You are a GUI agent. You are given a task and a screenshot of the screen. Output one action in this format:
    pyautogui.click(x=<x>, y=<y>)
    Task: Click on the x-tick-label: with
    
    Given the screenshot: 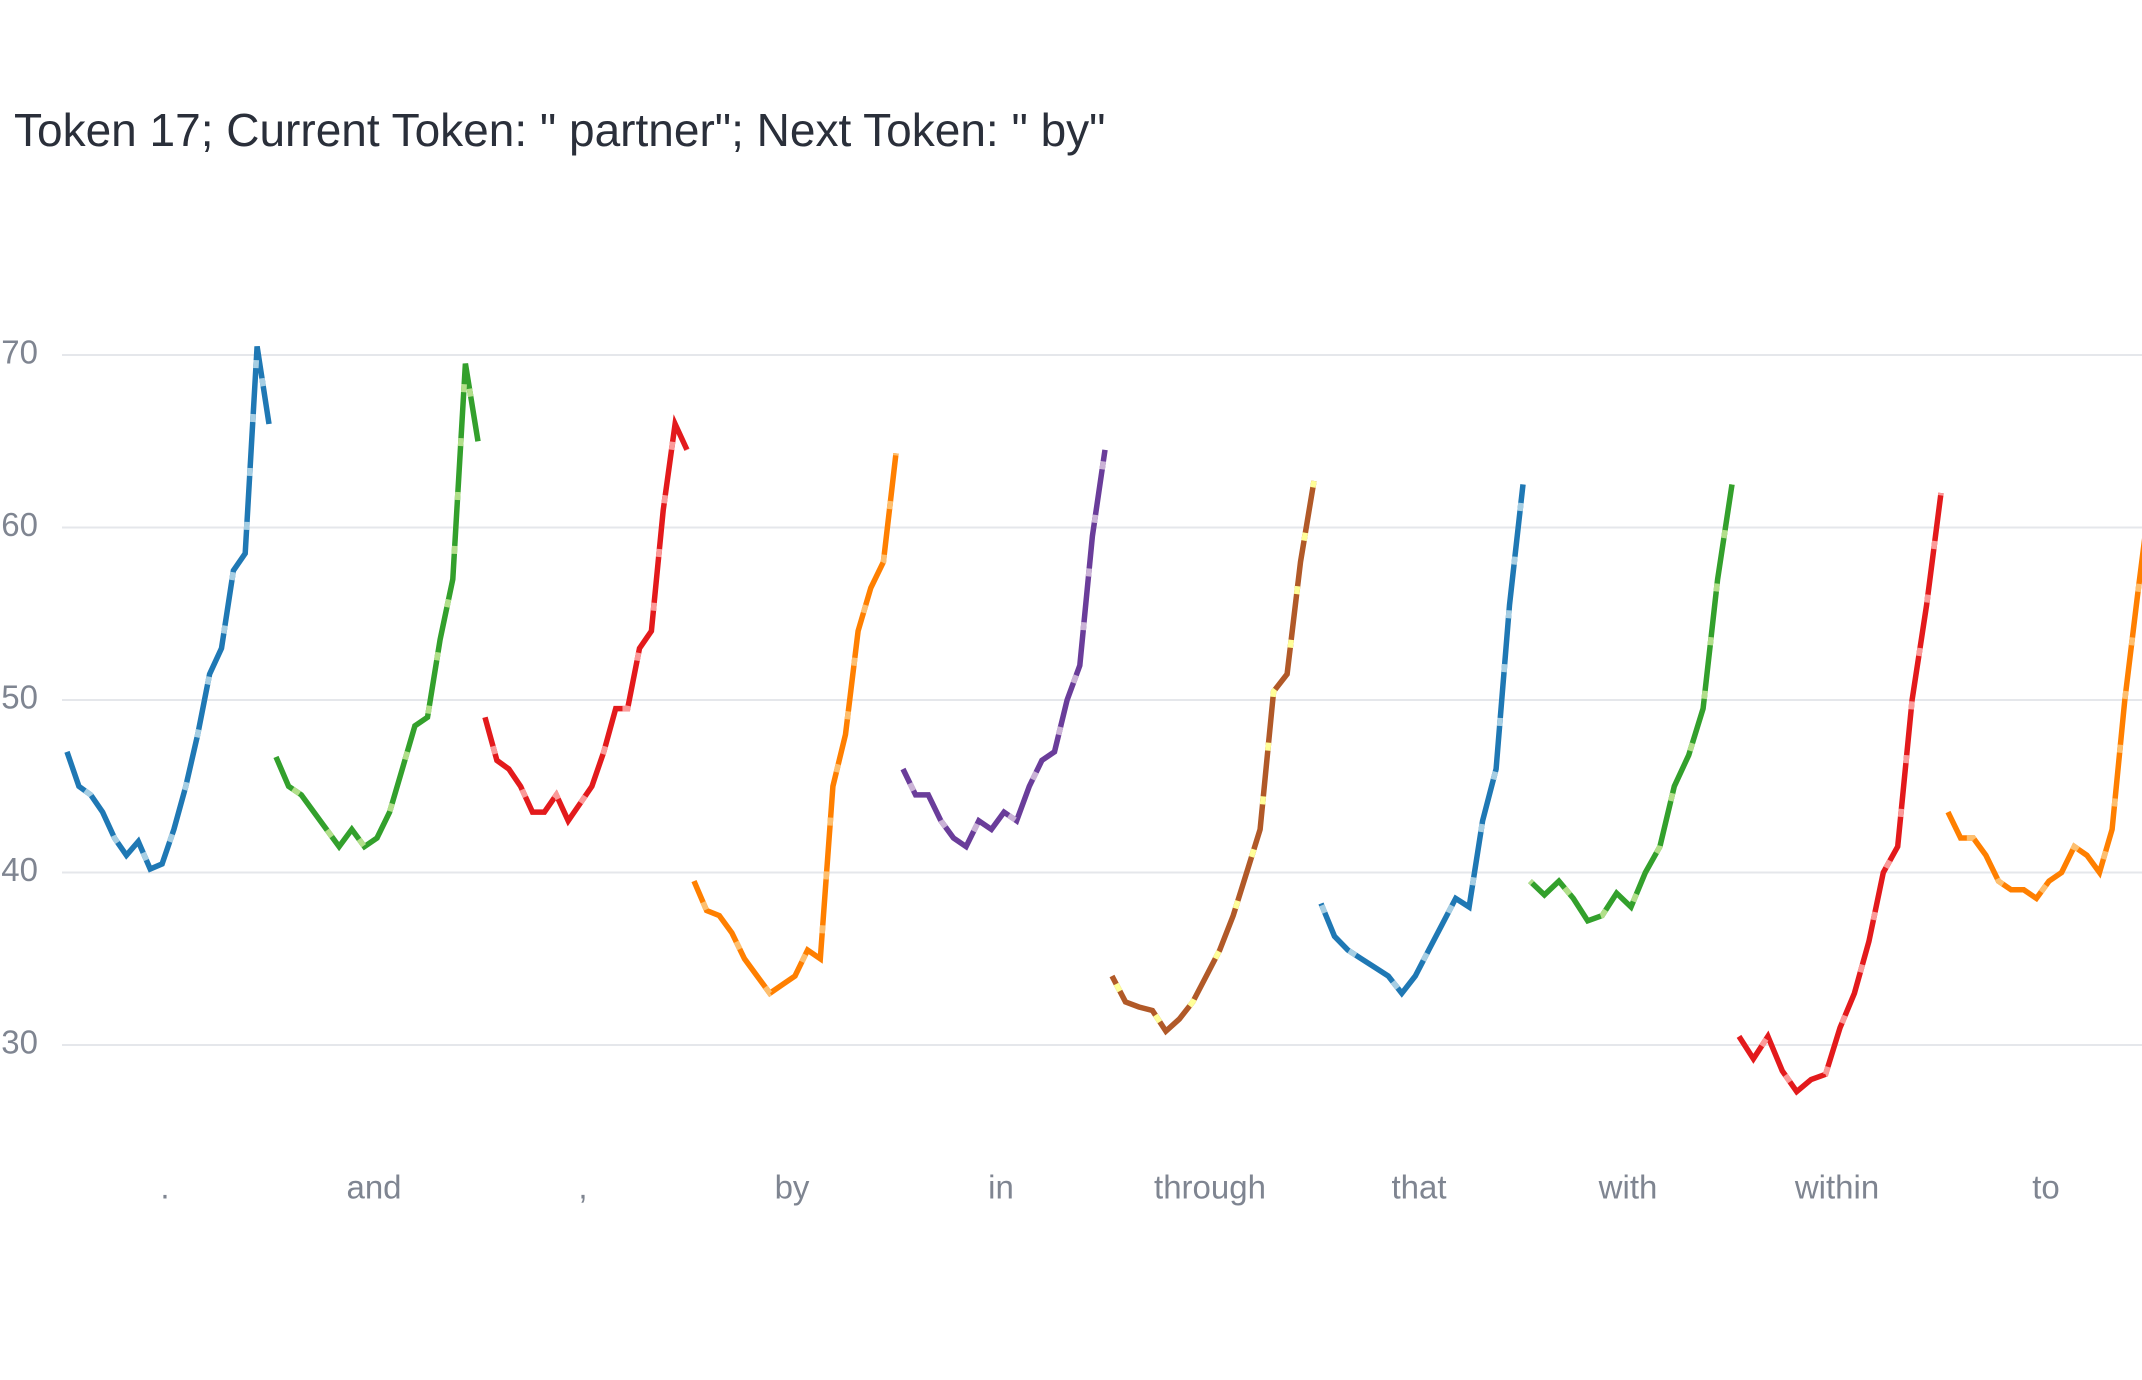 What is the action you would take?
    pyautogui.click(x=1628, y=1187)
    